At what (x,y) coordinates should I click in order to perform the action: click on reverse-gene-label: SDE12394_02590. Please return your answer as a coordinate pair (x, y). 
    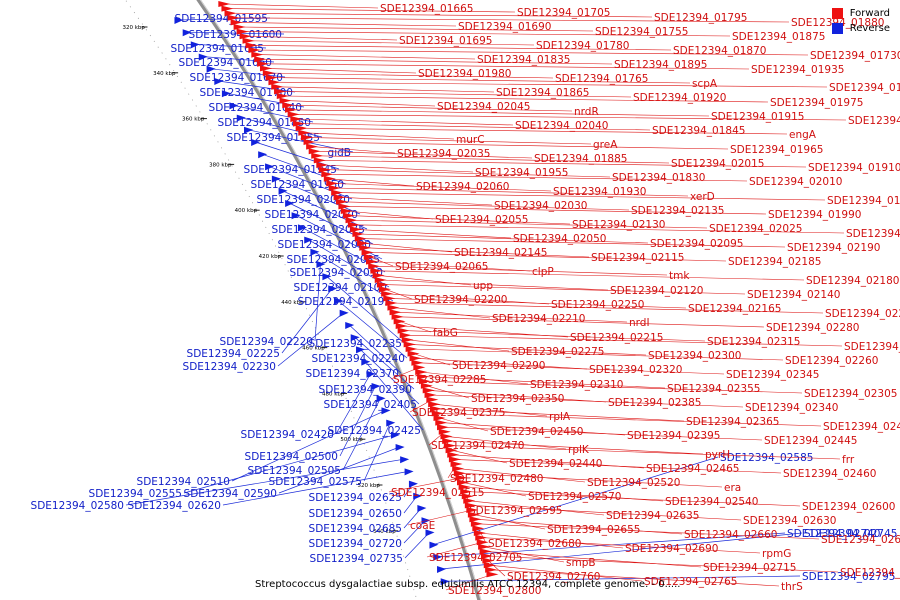
    Looking at the image, I should click on (230, 494).